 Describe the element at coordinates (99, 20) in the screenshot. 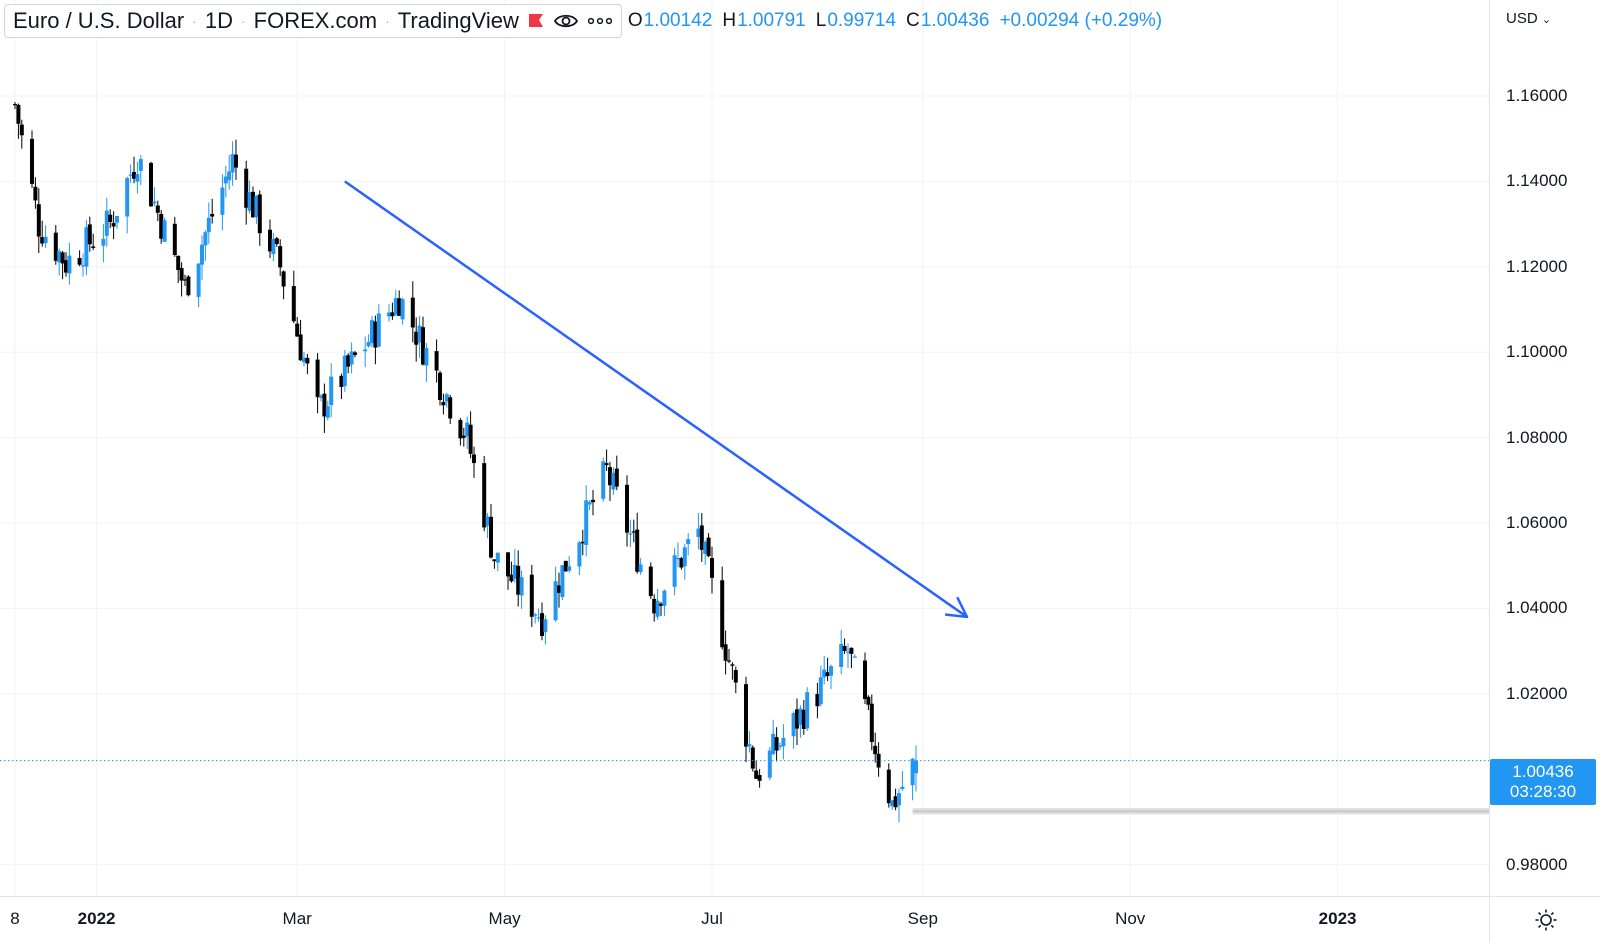

I see `symbol-name: Euro / U.S. Dollar` at that location.